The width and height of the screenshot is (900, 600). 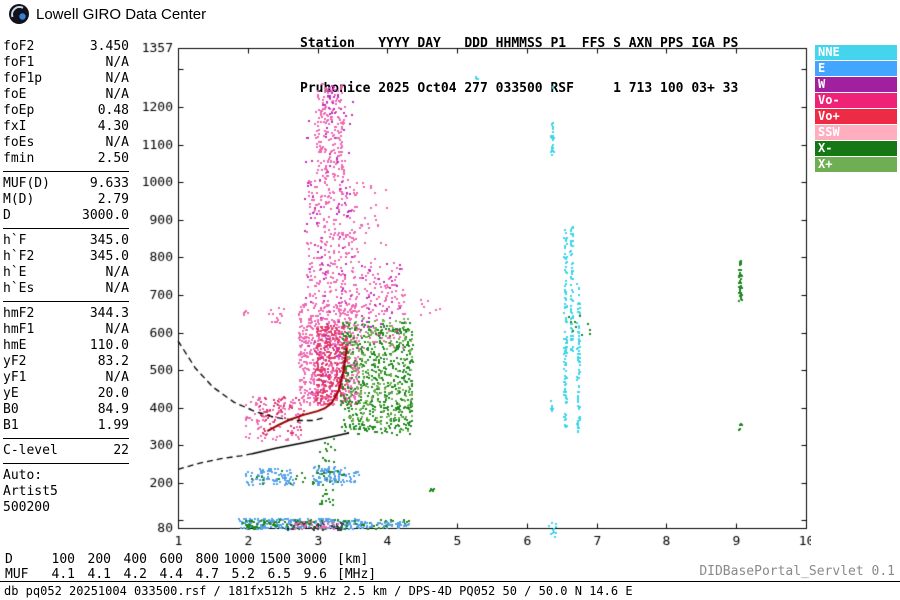 I want to click on param-label: foF2, so click(x=19, y=46).